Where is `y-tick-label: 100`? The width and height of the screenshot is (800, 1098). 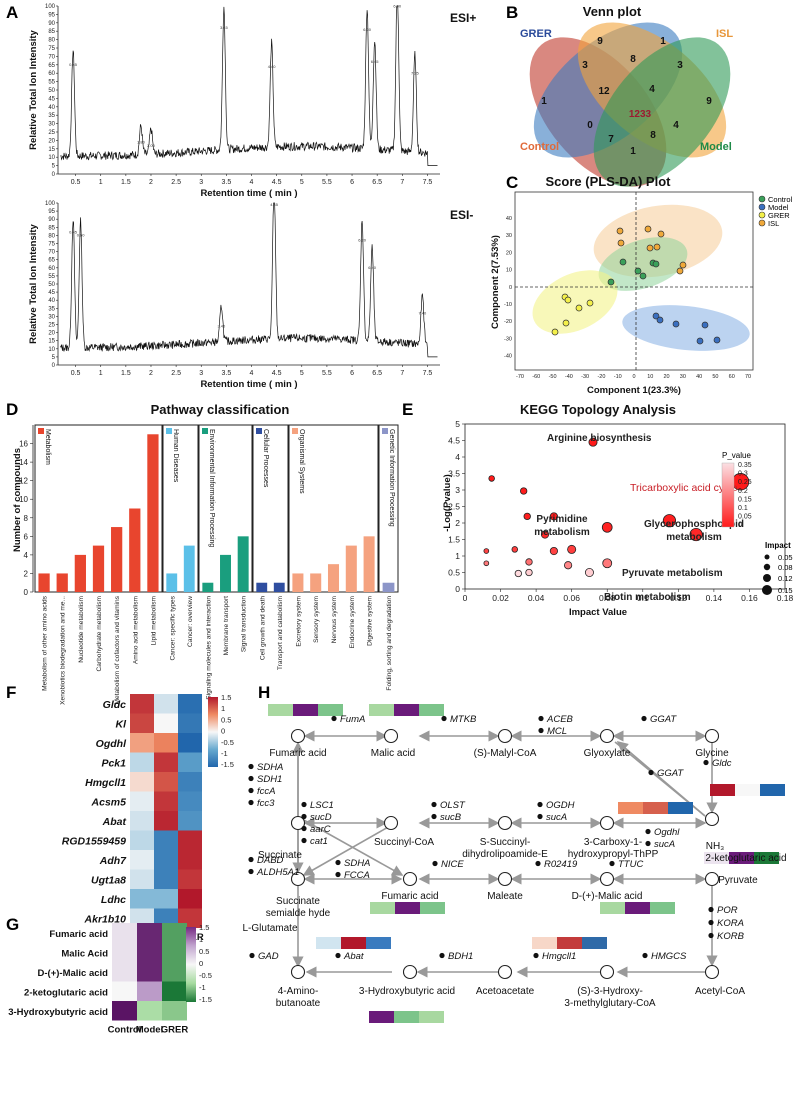 y-tick-label: 100 is located at coordinates (50, 7).